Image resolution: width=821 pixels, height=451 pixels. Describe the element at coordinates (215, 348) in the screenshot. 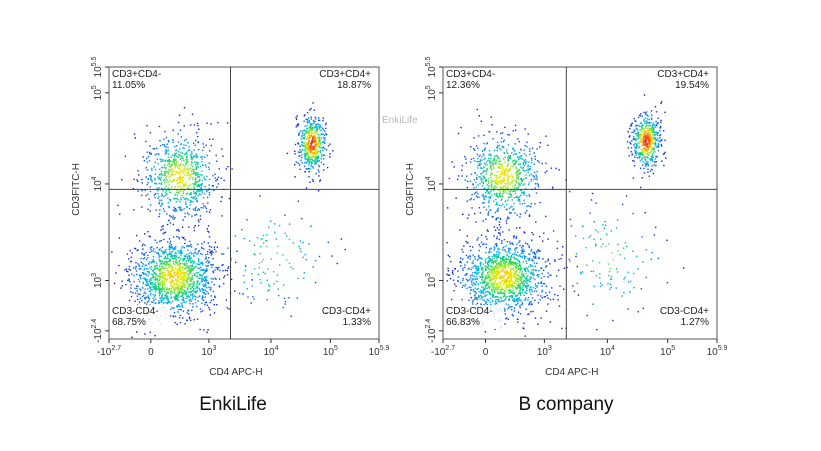

I see `x-tick-exponent: 3` at that location.